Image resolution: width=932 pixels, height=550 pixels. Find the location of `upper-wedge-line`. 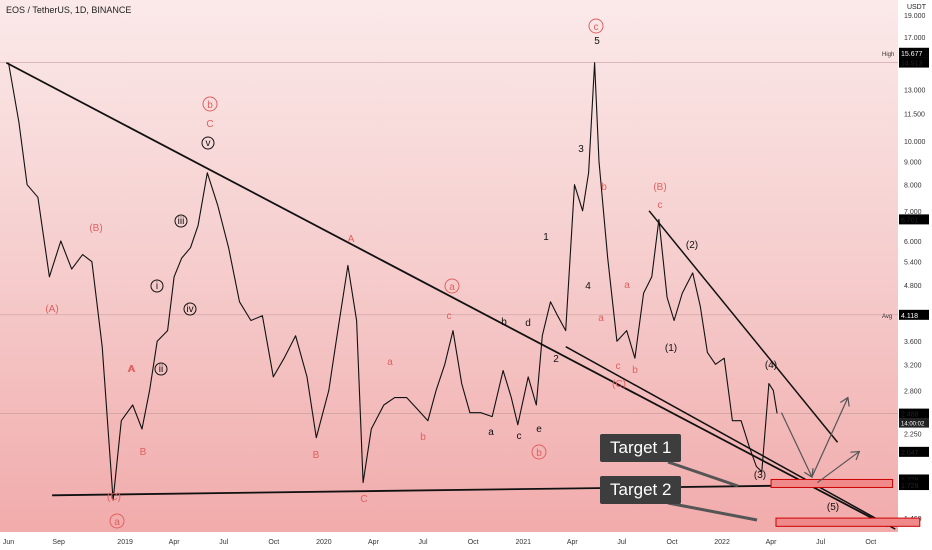

upper-wedge-line is located at coordinates (743, 326).